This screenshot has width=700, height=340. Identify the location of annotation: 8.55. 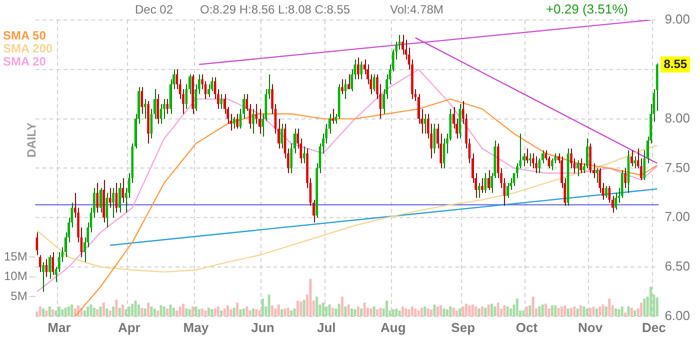
(676, 63).